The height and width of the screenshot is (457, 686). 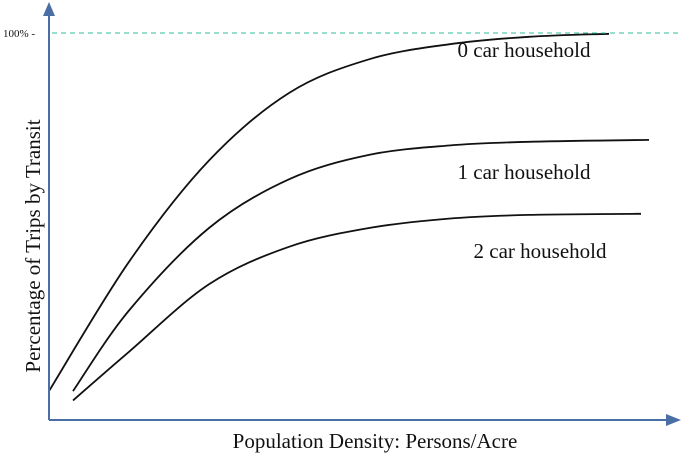 I want to click on series-label-1-car-household: 1 car household, so click(x=524, y=172).